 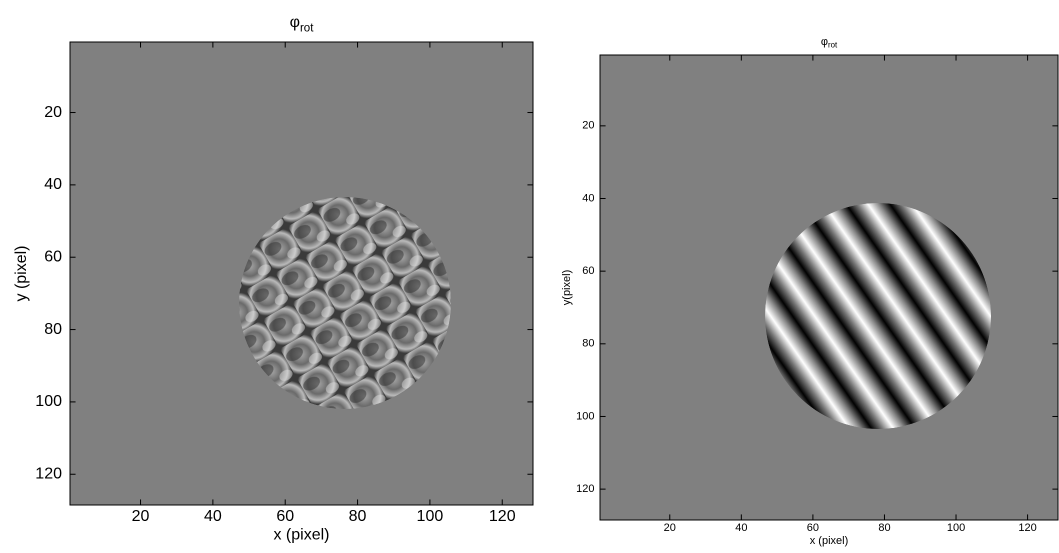 What do you see at coordinates (567, 287) in the screenshot?
I see `y-axis-label: y(pixel)` at bounding box center [567, 287].